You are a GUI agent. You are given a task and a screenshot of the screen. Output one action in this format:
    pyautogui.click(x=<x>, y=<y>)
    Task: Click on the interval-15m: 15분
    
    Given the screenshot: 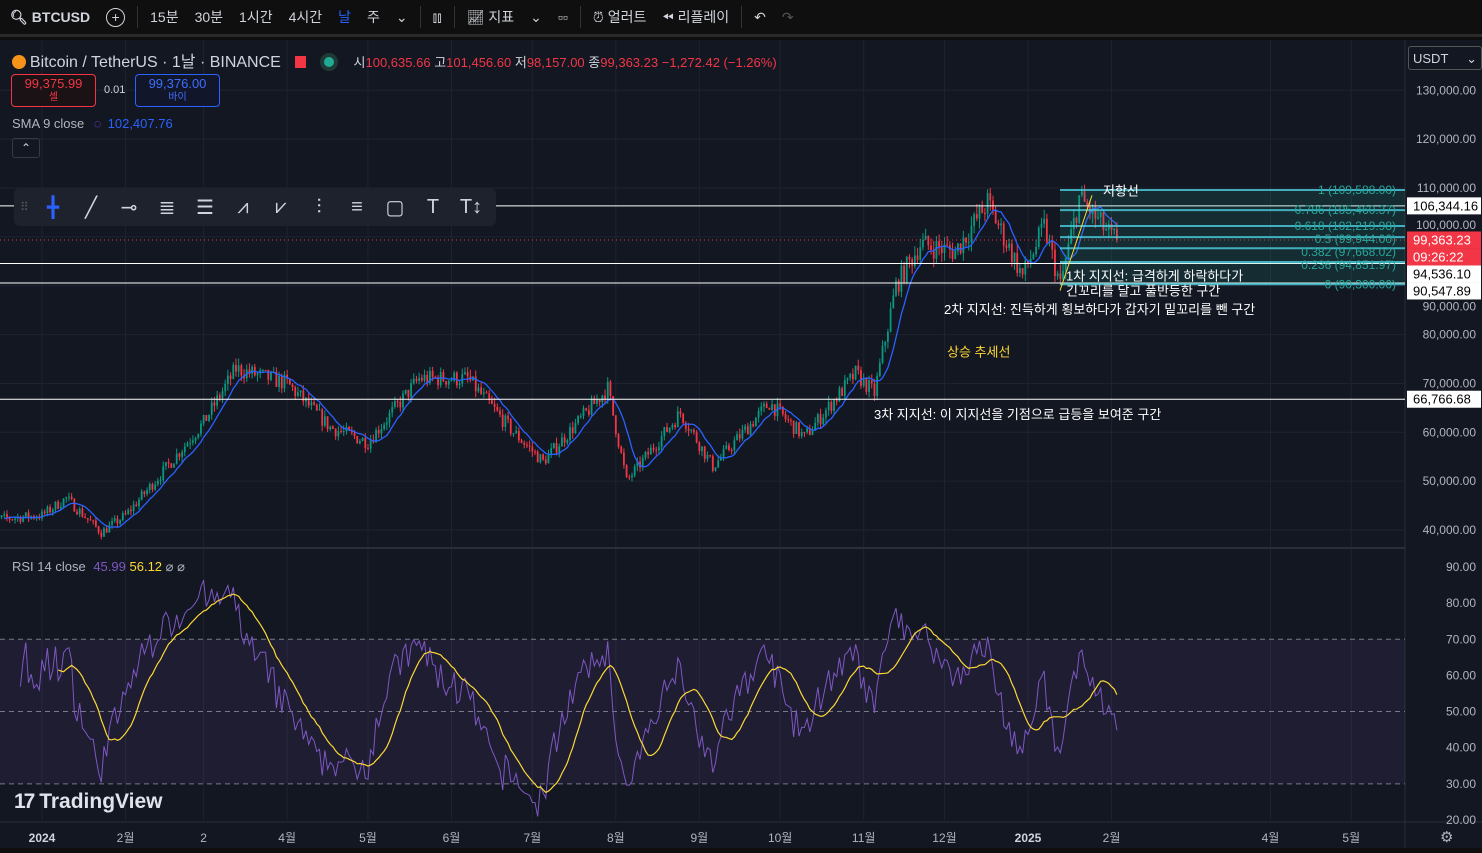 What is the action you would take?
    pyautogui.click(x=164, y=17)
    